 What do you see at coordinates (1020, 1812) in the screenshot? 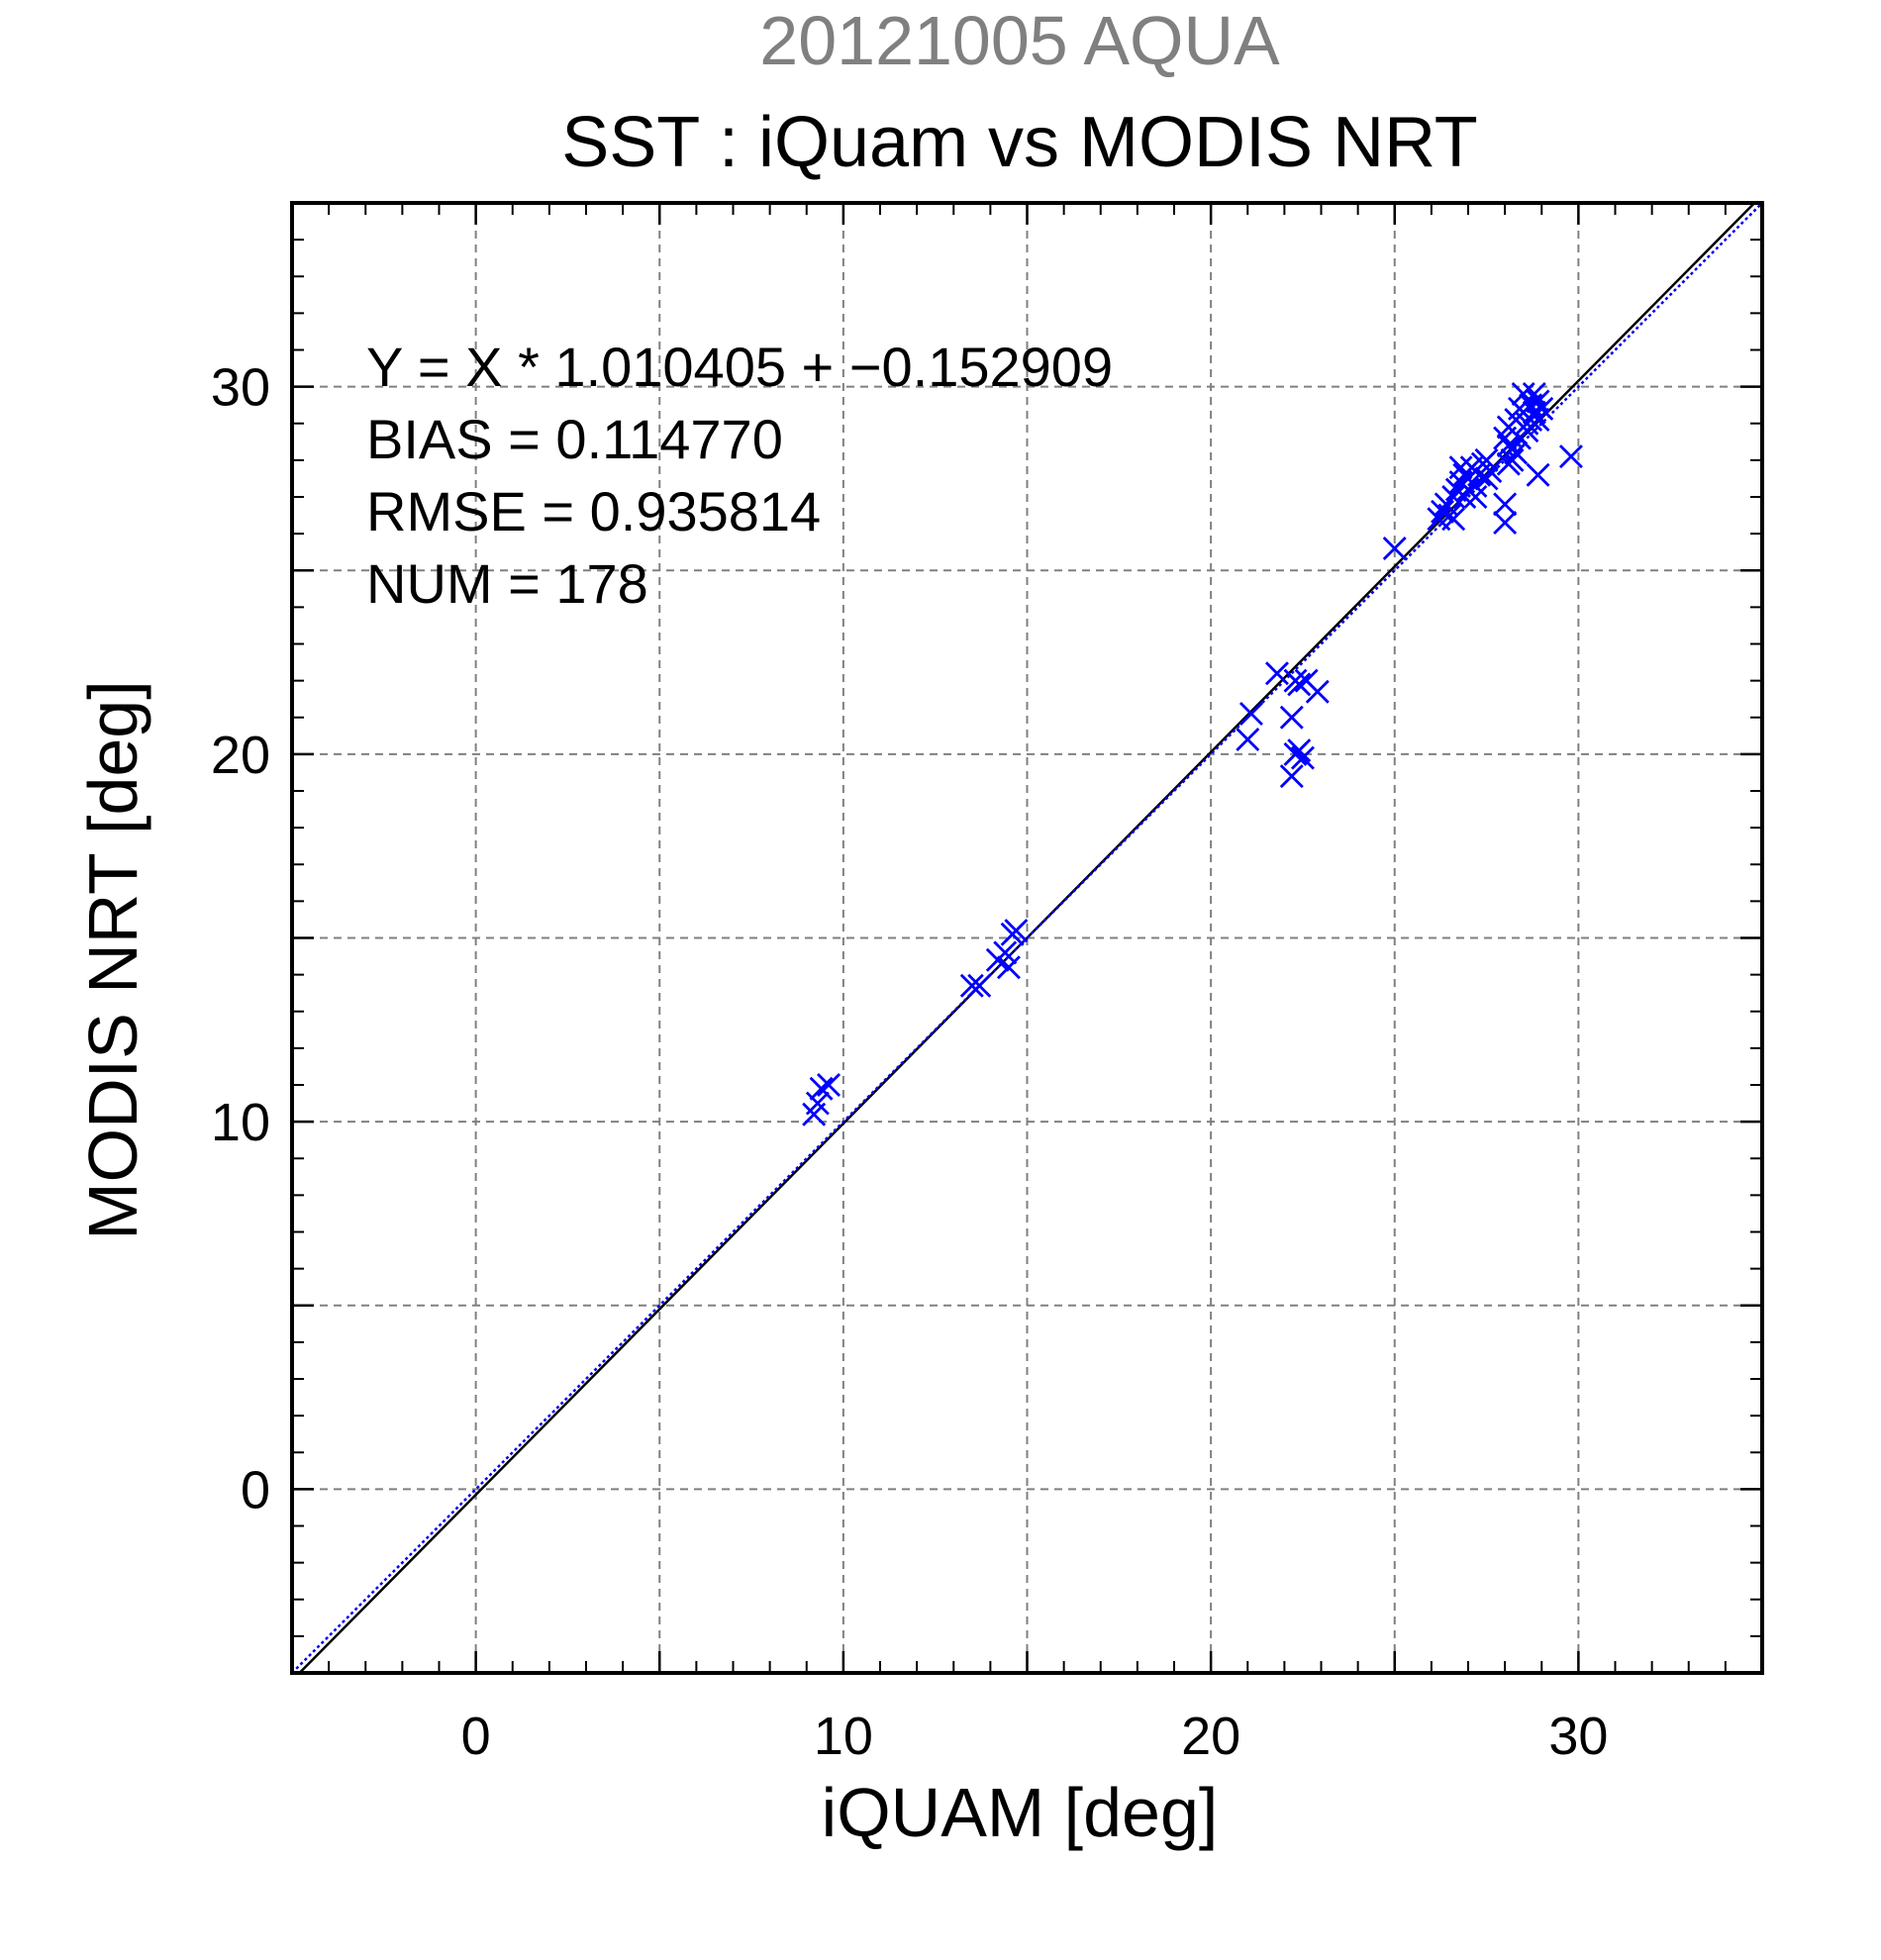
I see `x-axis-label: iQUAM [deg]` at bounding box center [1020, 1812].